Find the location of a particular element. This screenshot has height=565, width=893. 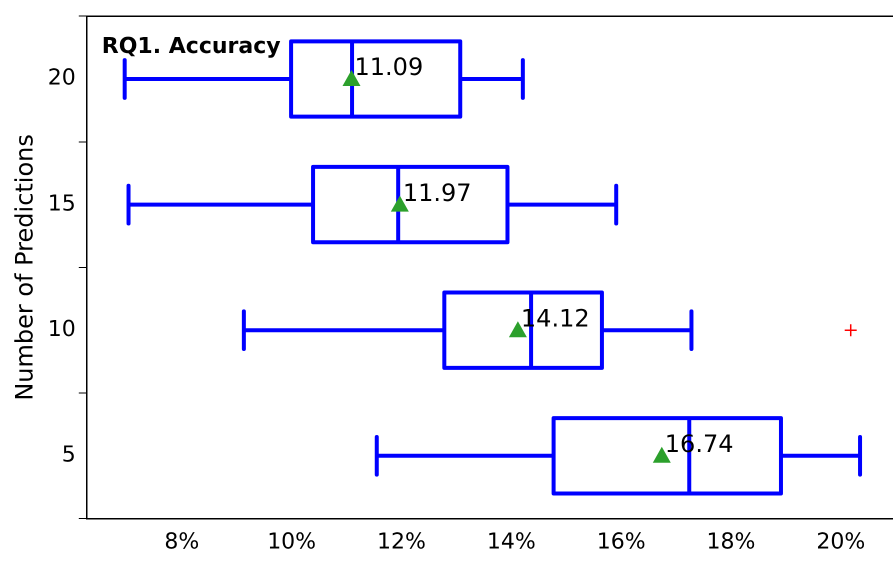

x-tick-label: 14% is located at coordinates (511, 542).